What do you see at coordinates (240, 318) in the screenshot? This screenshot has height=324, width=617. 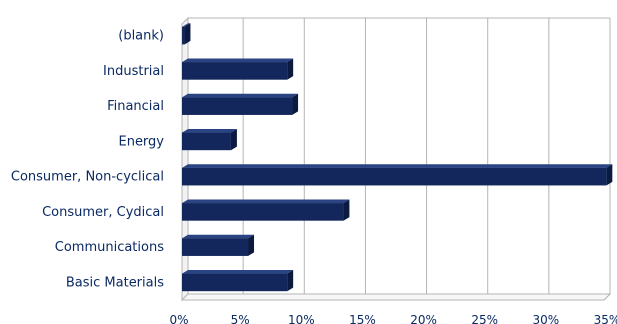 I see `x-tick-label: 5%` at bounding box center [240, 318].